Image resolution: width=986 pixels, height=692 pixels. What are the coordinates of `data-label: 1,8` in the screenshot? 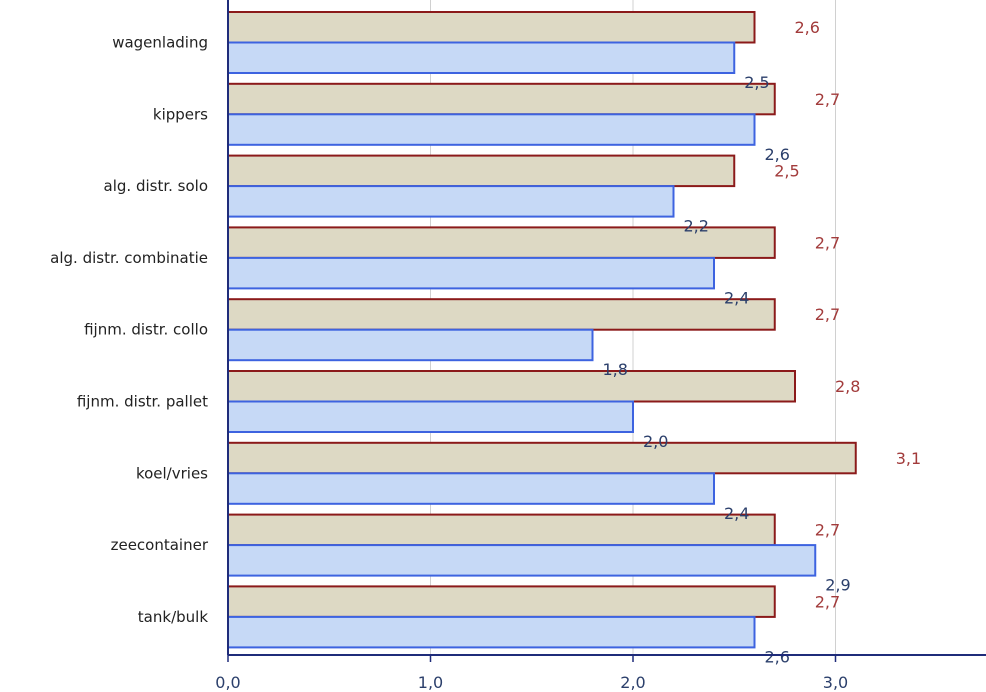 It's located at (615, 369).